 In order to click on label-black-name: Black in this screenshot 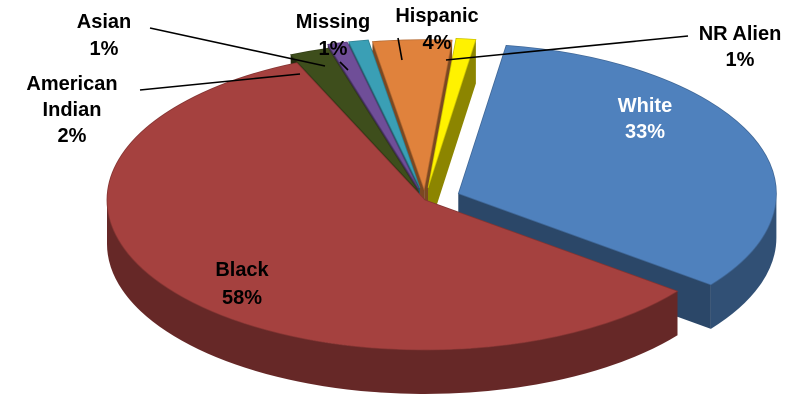, I will do `click(242, 270)`.